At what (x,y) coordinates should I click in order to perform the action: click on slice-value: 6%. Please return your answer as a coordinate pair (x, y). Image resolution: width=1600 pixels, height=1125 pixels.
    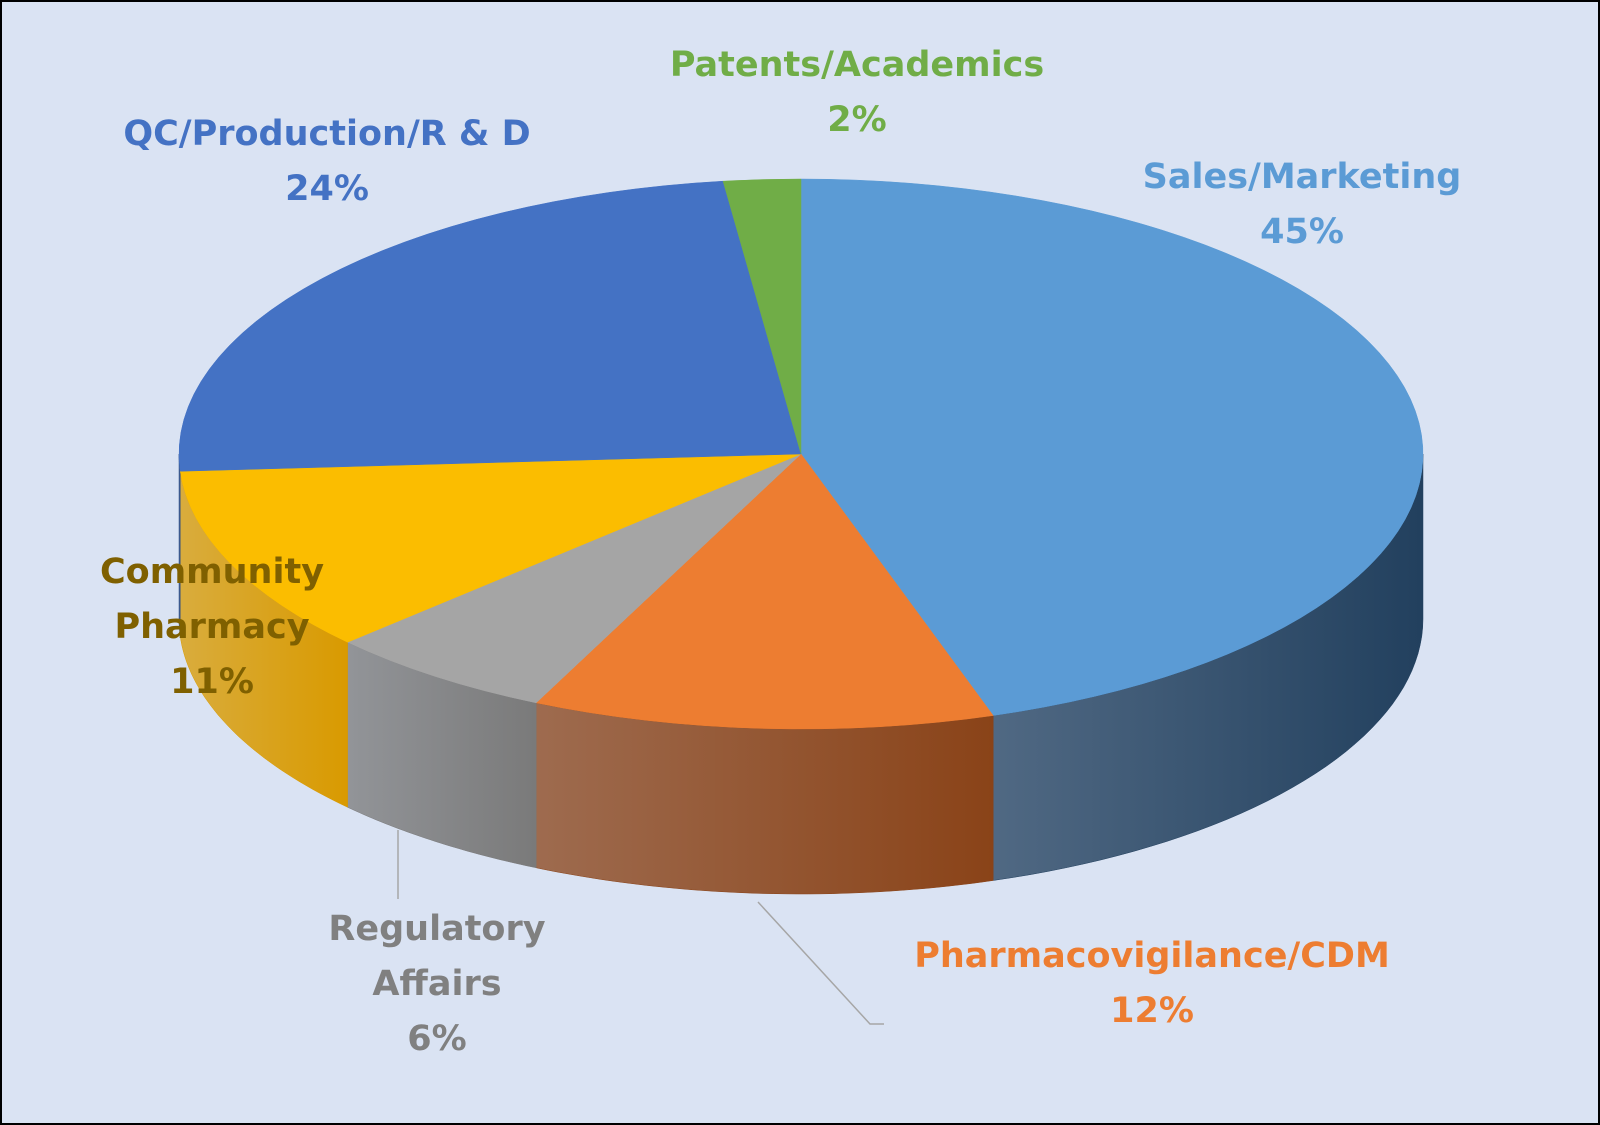
    Looking at the image, I should click on (437, 1039).